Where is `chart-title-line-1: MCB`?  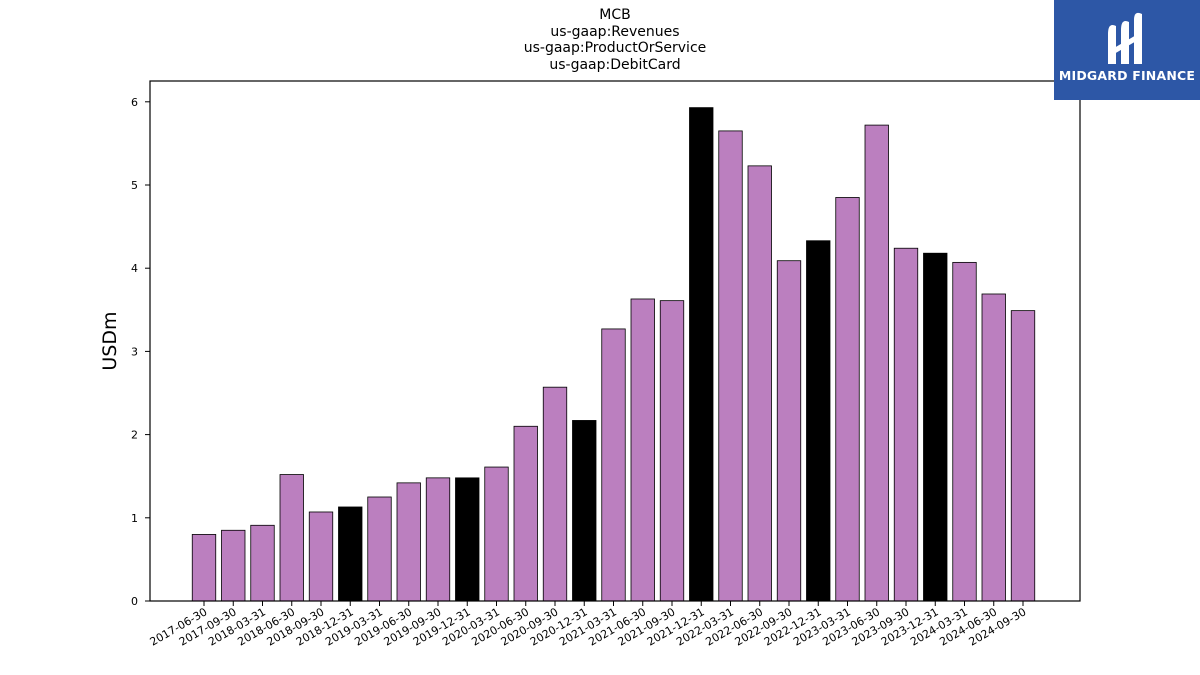
chart-title-line-1: MCB is located at coordinates (615, 15).